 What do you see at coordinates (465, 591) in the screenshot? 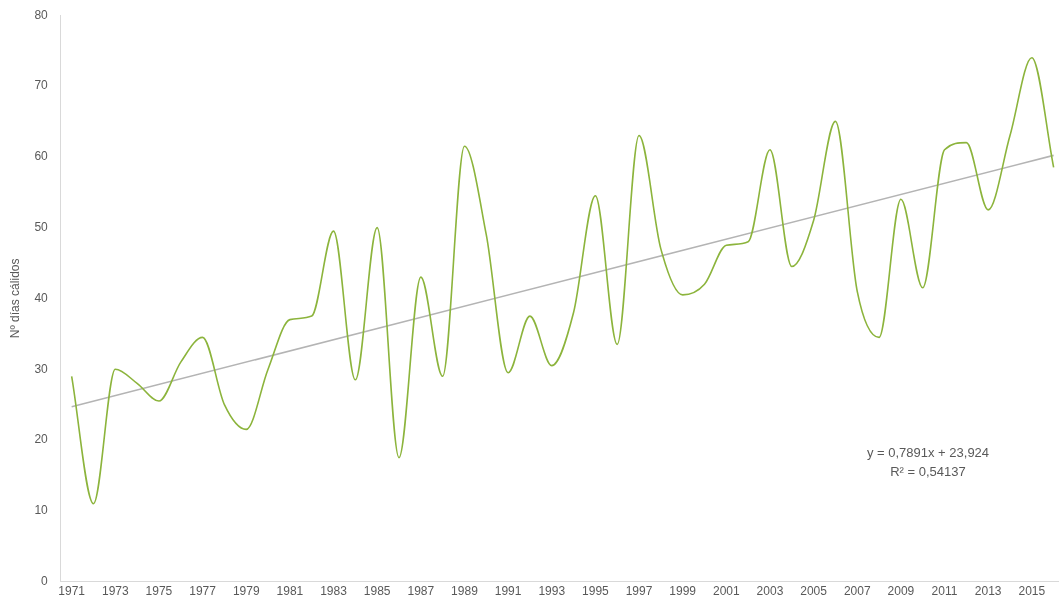
I see `x-tick-label: 1989` at bounding box center [465, 591].